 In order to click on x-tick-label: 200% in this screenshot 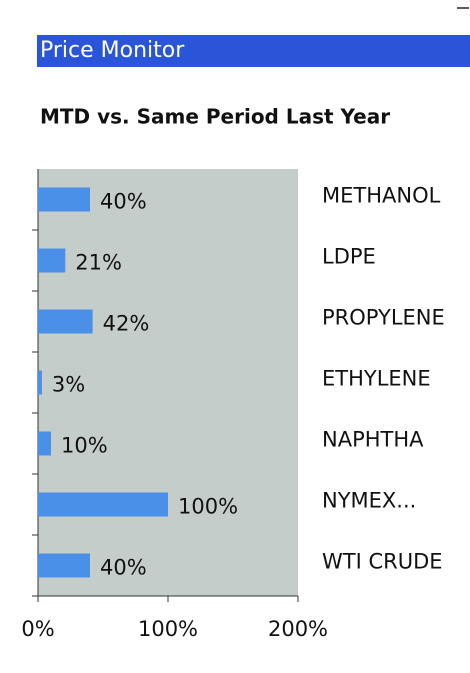, I will do `click(298, 629)`.